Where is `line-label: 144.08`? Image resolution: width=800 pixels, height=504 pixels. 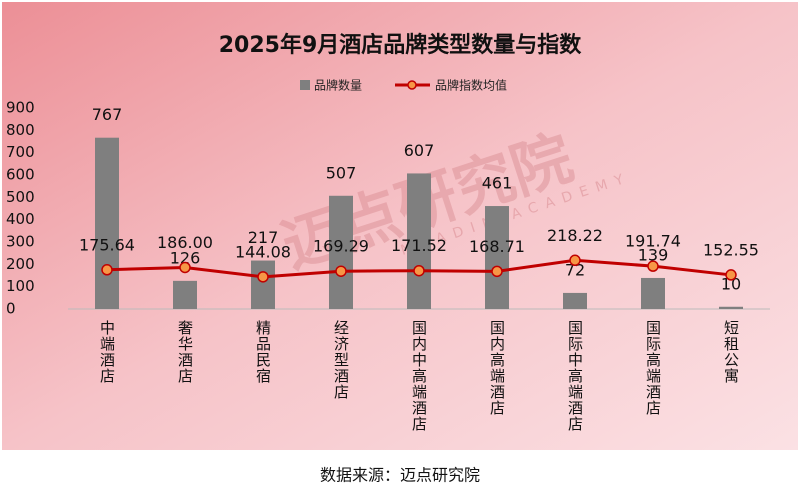 line-label: 144.08 is located at coordinates (263, 251).